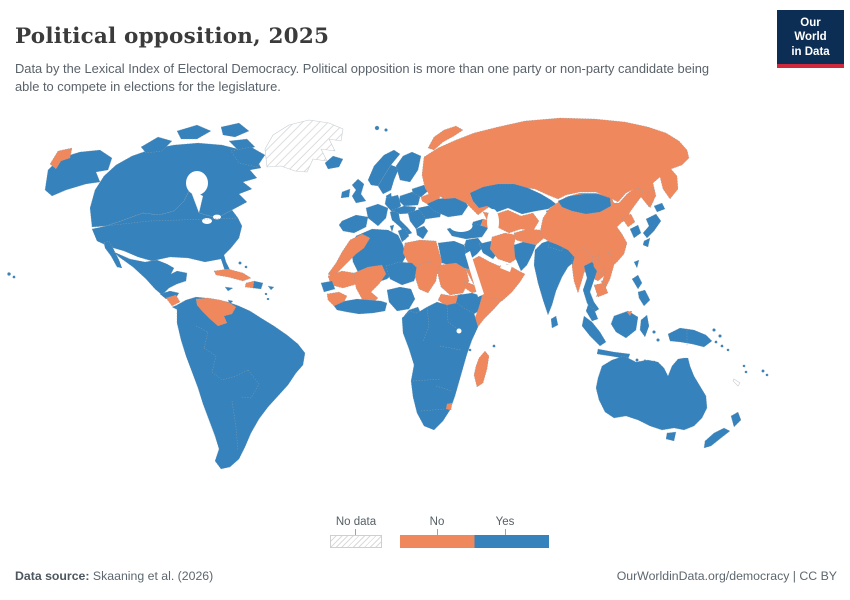 The width and height of the screenshot is (850, 600). I want to click on country-iberia, so click(353, 224).